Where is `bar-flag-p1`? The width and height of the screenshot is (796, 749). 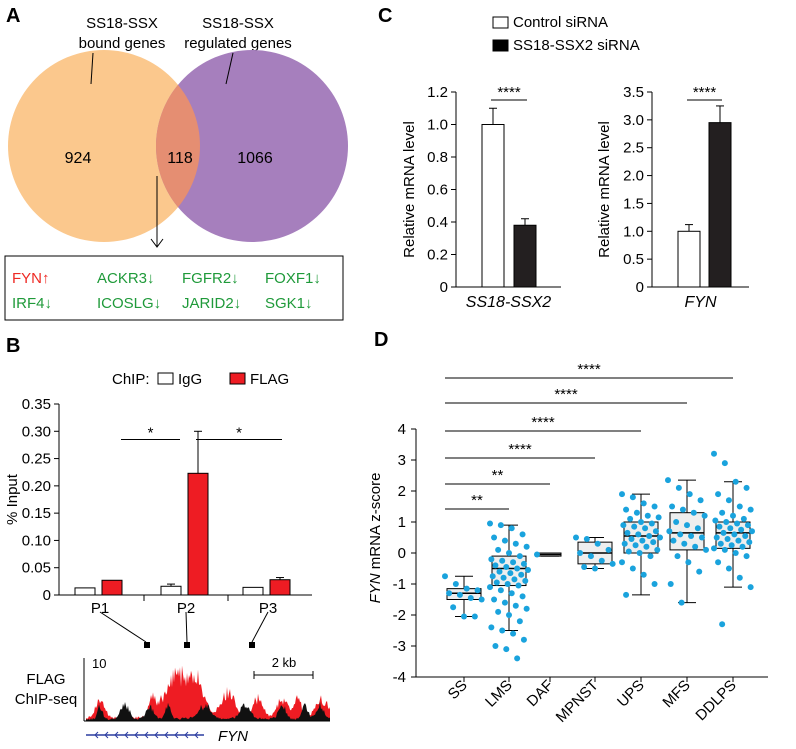
bar-flag-p1 is located at coordinates (112, 587).